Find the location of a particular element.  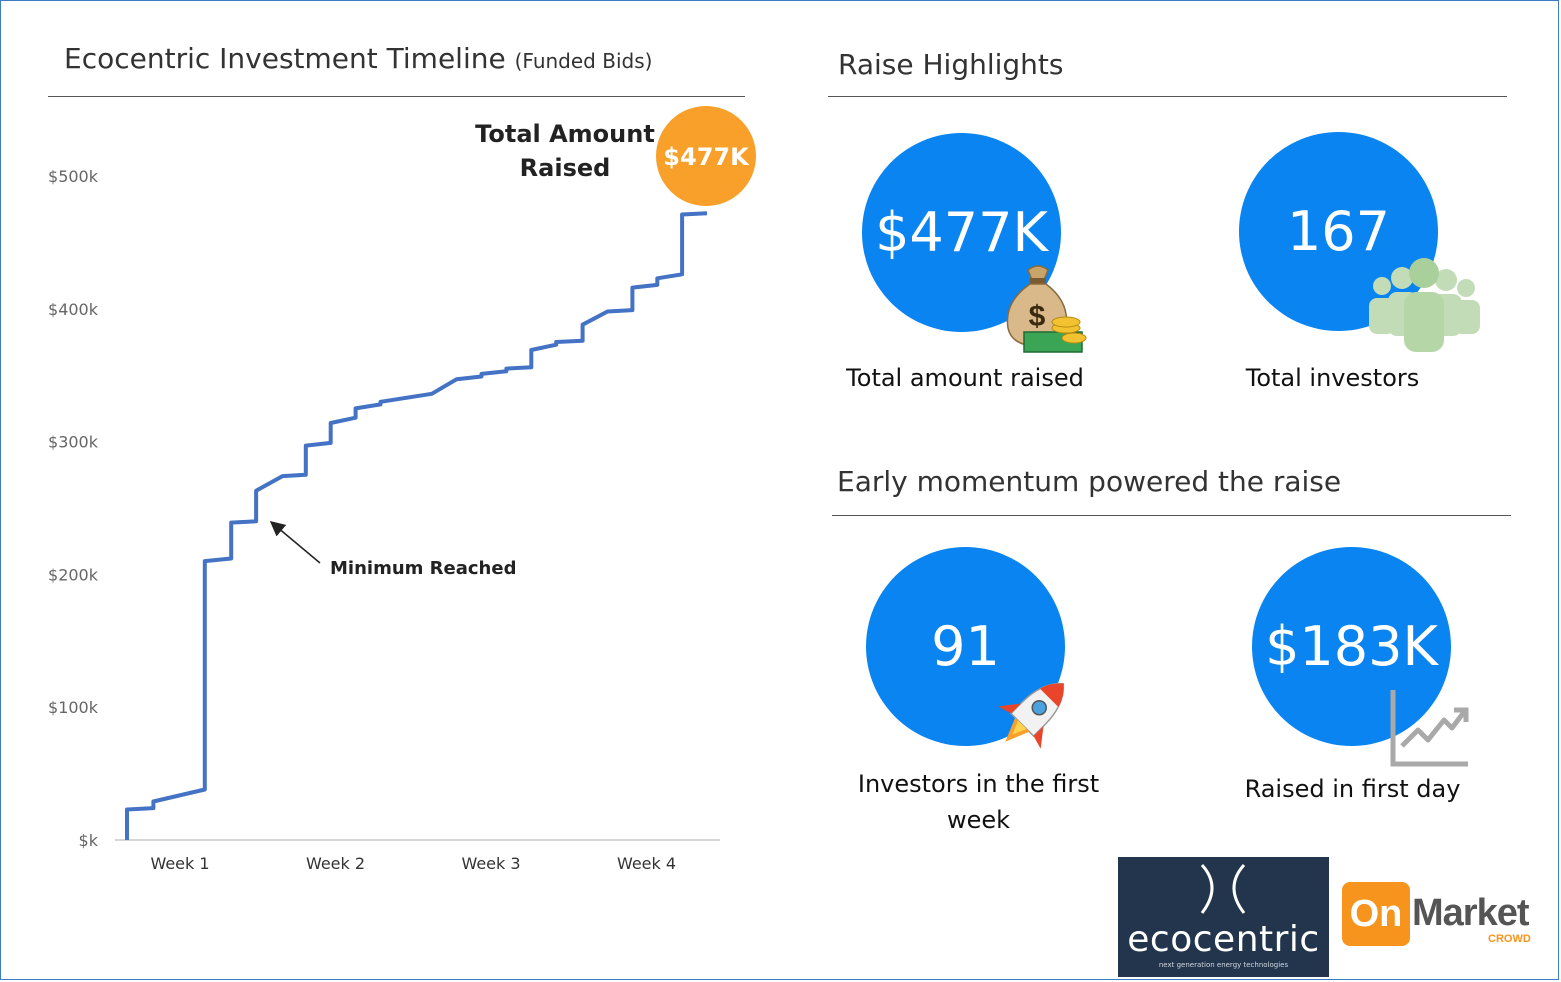

y-tick-label: $400k is located at coordinates (73, 309).